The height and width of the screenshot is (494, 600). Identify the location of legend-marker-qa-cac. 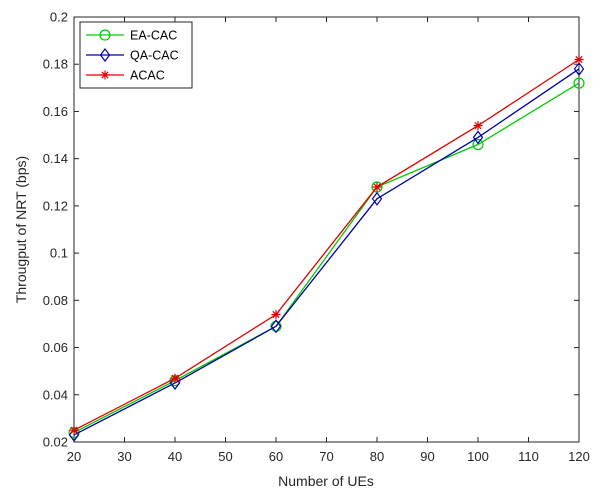
(105, 55).